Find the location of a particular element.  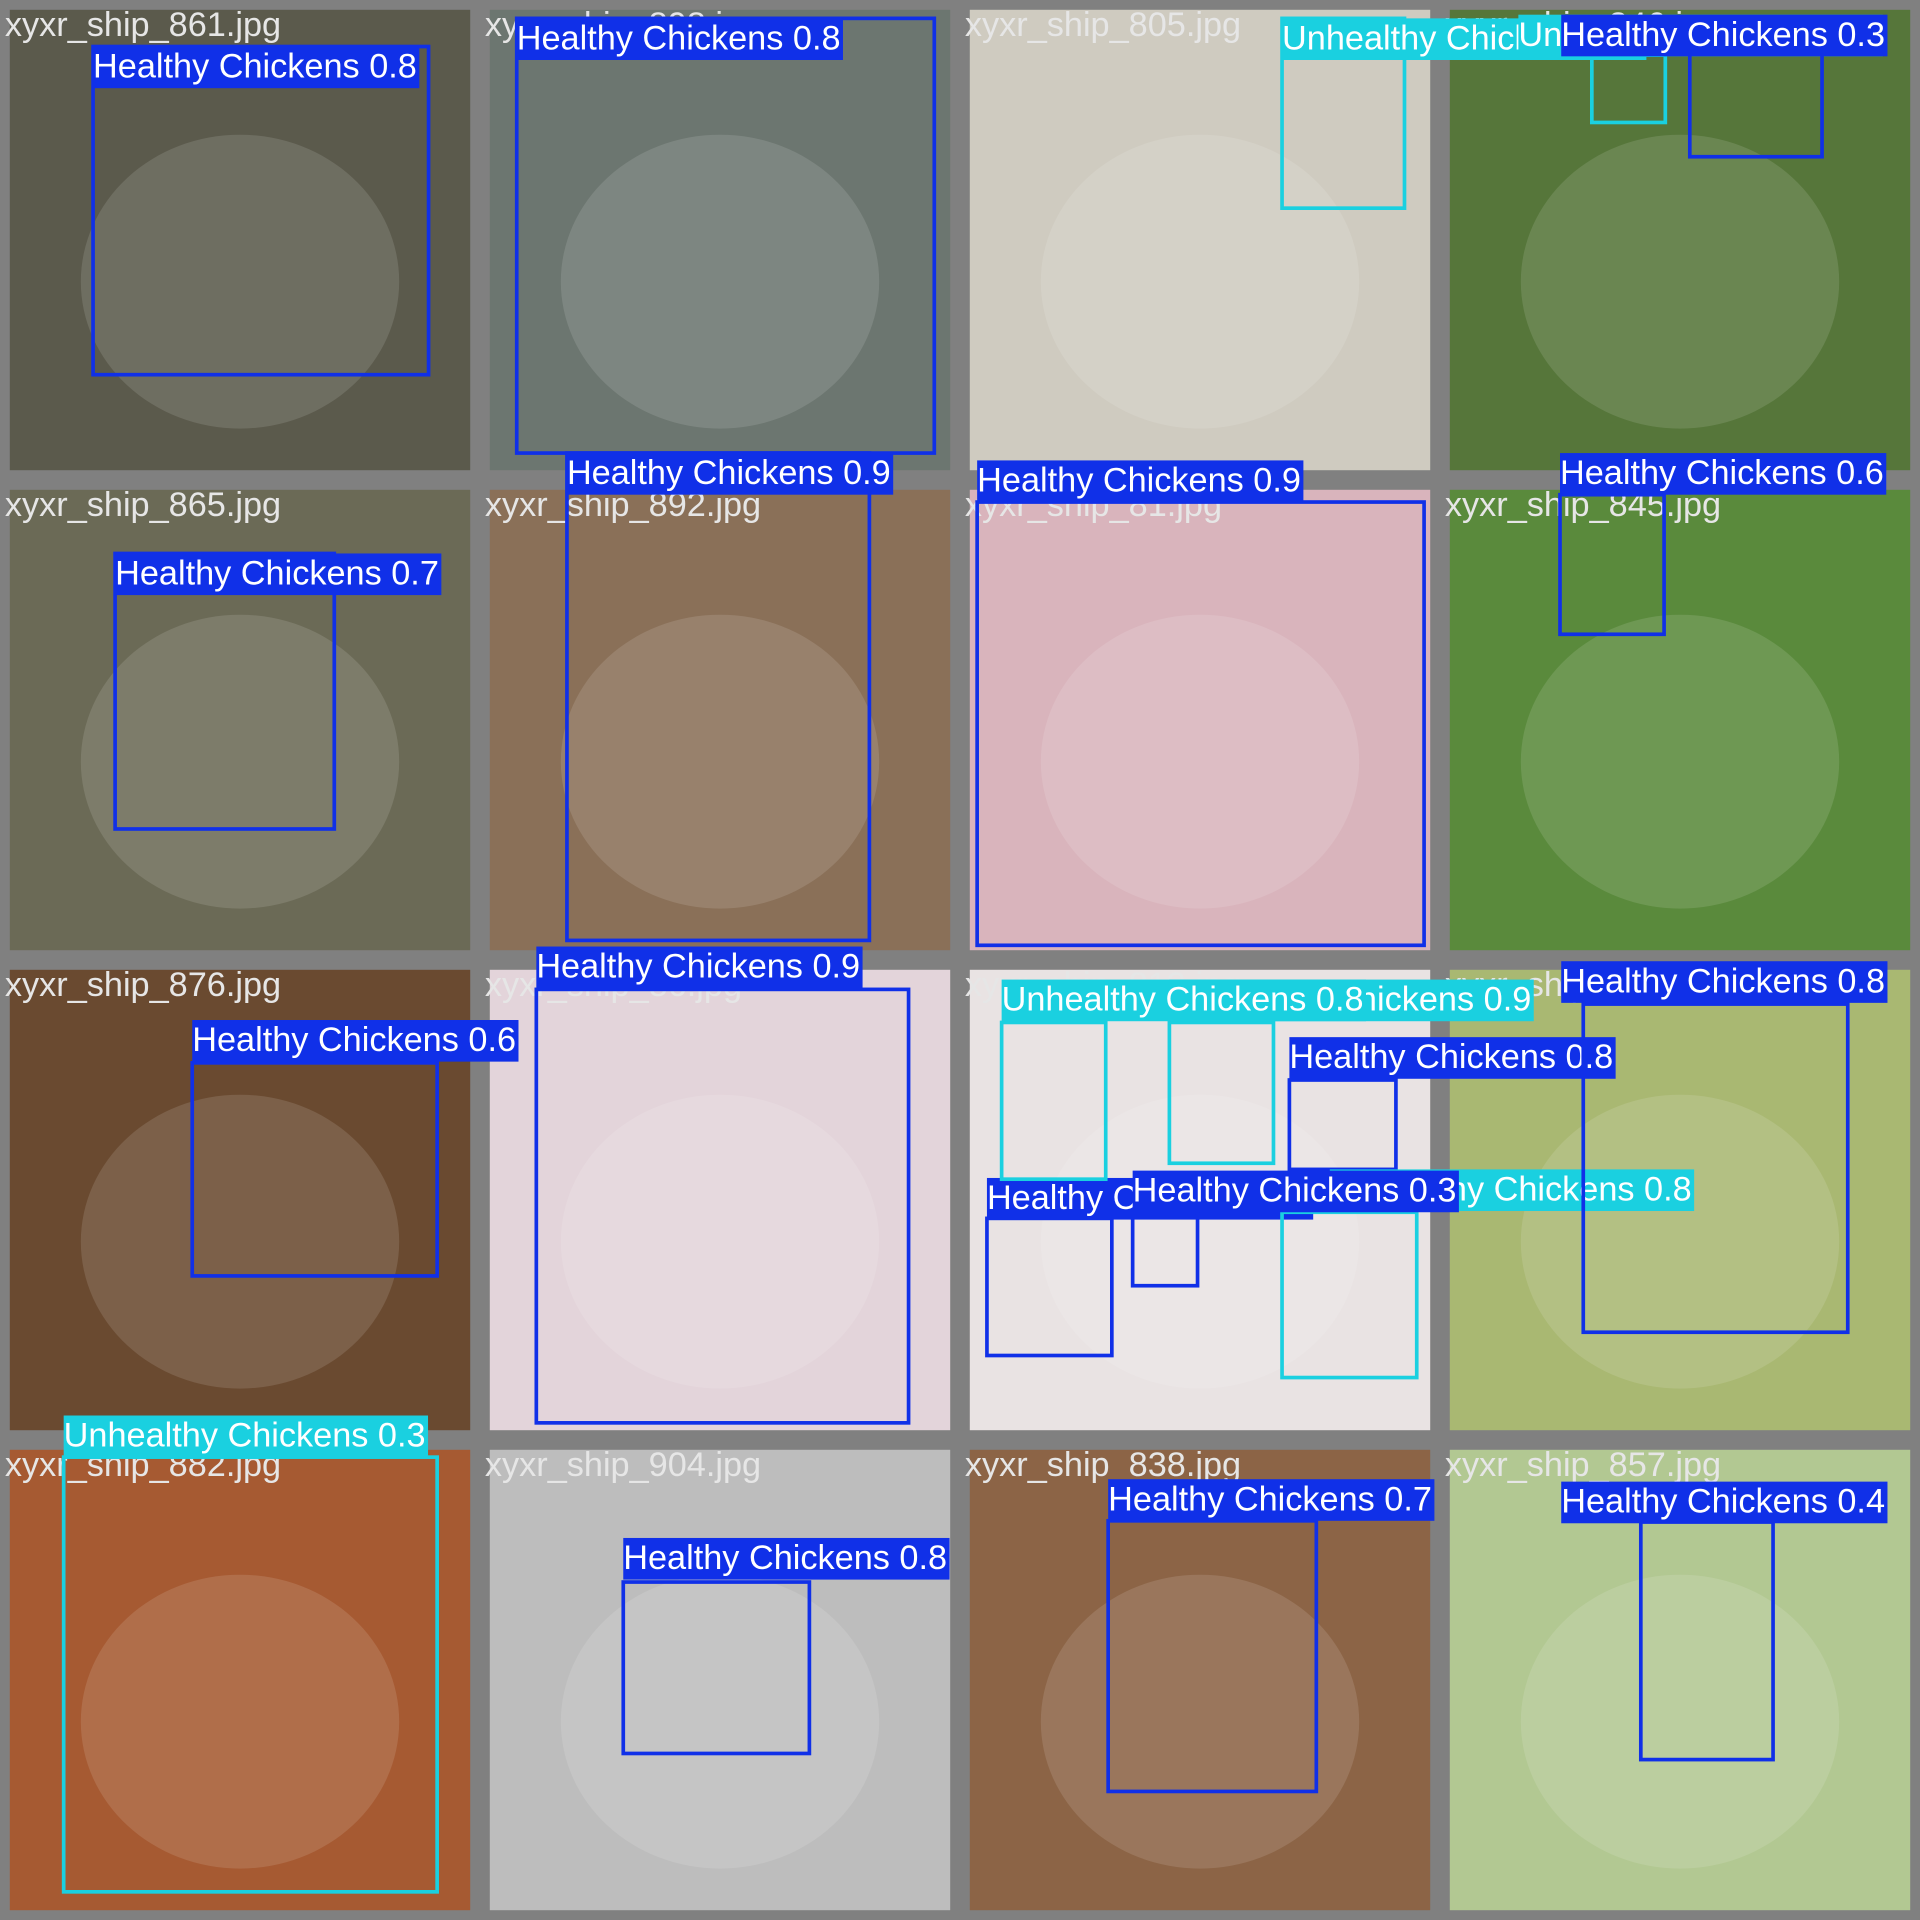

label-text: Unhealthy Chickens 0.8 is located at coordinates (1183, 1000).